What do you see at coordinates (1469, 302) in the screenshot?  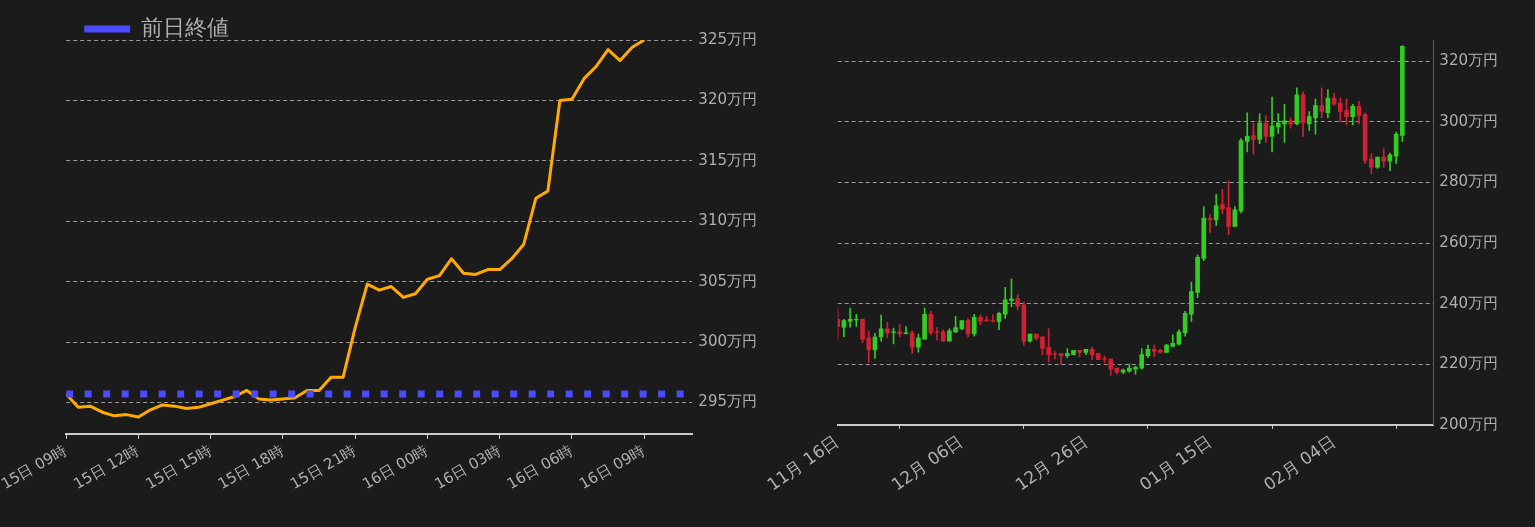 I see `y-tick-label: 240万円` at bounding box center [1469, 302].